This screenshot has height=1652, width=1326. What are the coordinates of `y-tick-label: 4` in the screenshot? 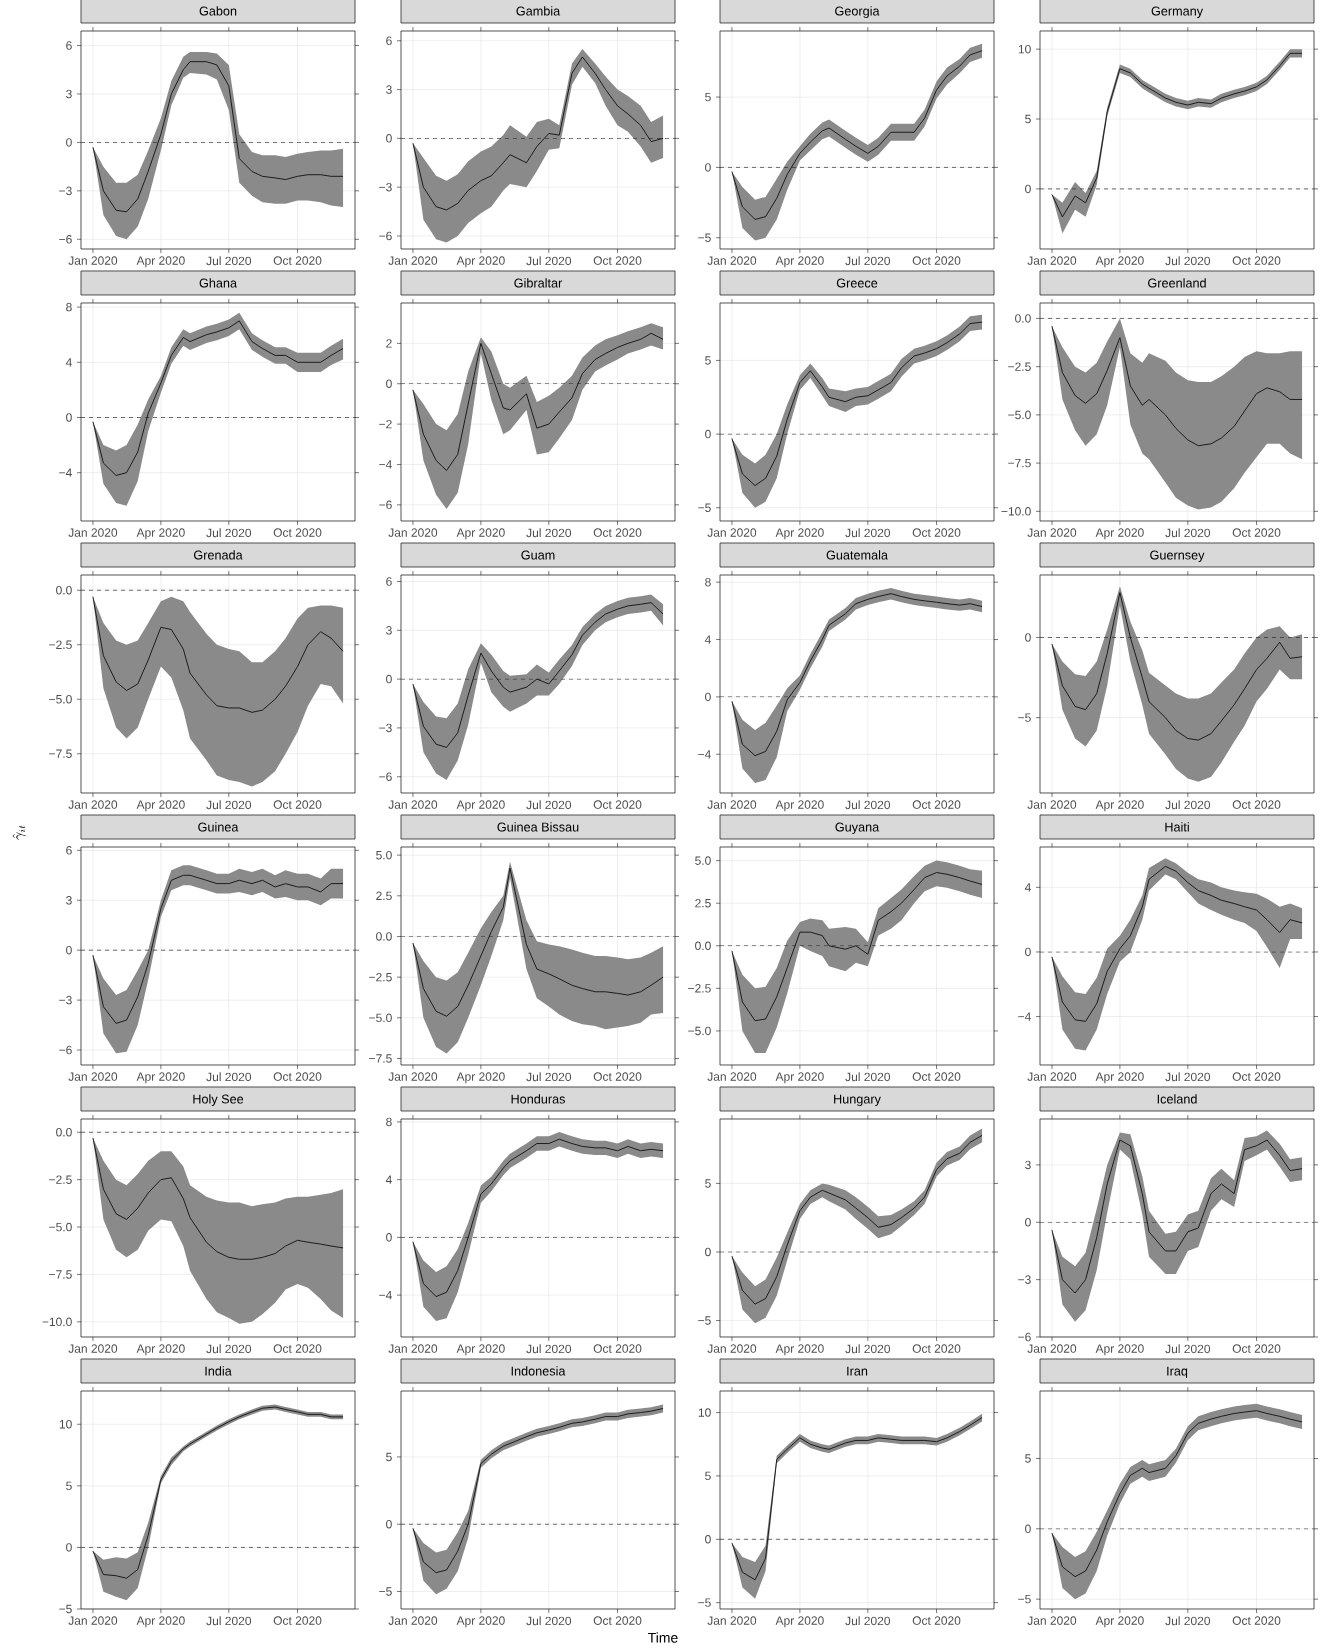 It's located at (1027, 887).